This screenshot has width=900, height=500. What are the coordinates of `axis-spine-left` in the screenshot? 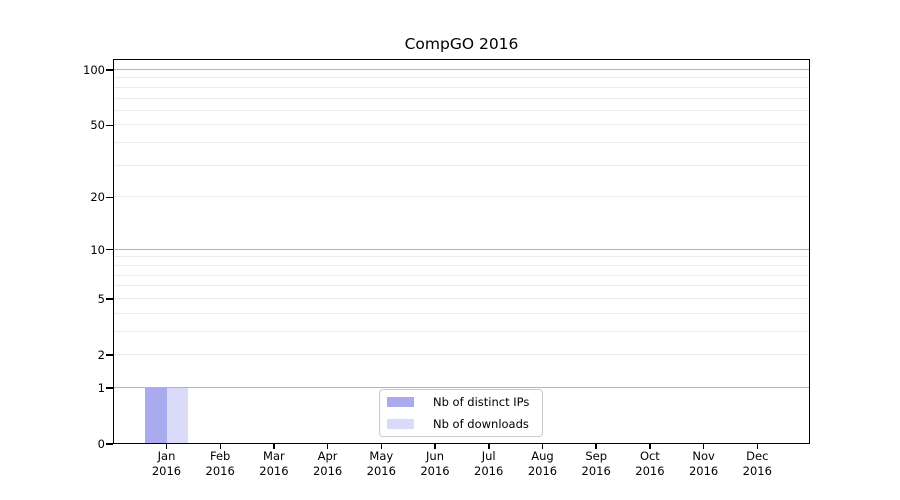 It's located at (114, 251).